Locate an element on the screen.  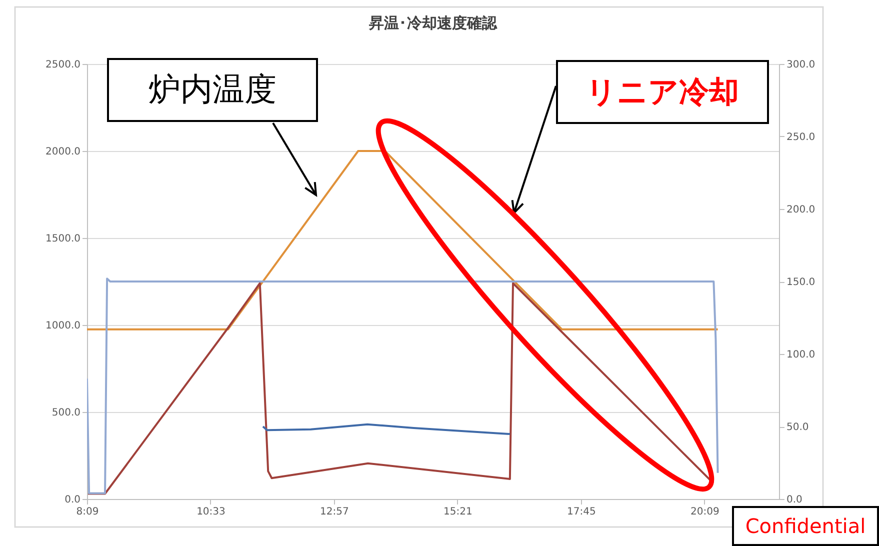
chart-title: 昇温･冷却速度確認 is located at coordinates (433, 23).